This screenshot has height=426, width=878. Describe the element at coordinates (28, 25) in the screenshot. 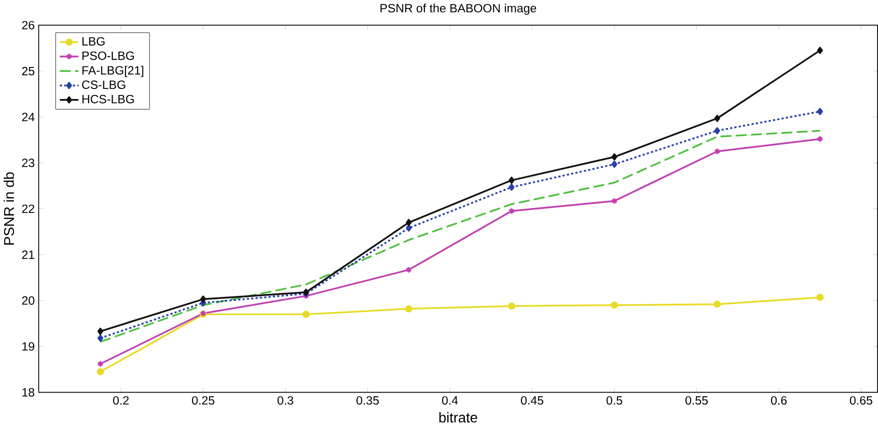

I see `y-tick-label: 26` at that location.